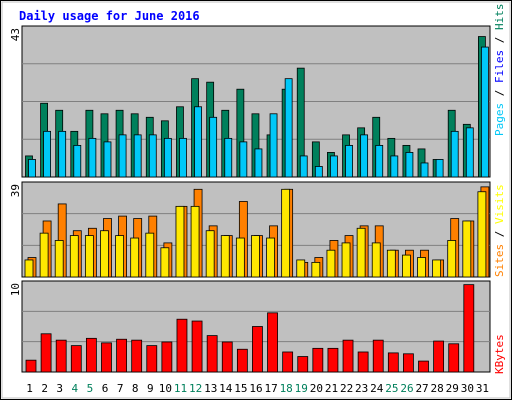 This screenshot has width=512, height=400. I want to click on panel-3-legend: KBytes, so click(499, 354).